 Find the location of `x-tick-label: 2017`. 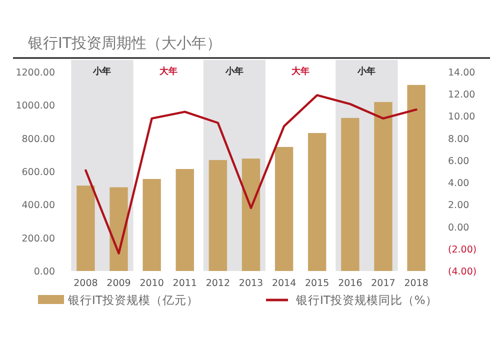

x-tick-label: 2017 is located at coordinates (383, 283).